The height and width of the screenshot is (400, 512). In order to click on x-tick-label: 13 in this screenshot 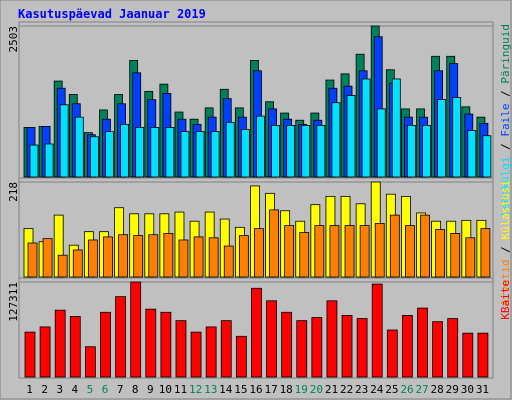, I will do `click(210, 389)`.